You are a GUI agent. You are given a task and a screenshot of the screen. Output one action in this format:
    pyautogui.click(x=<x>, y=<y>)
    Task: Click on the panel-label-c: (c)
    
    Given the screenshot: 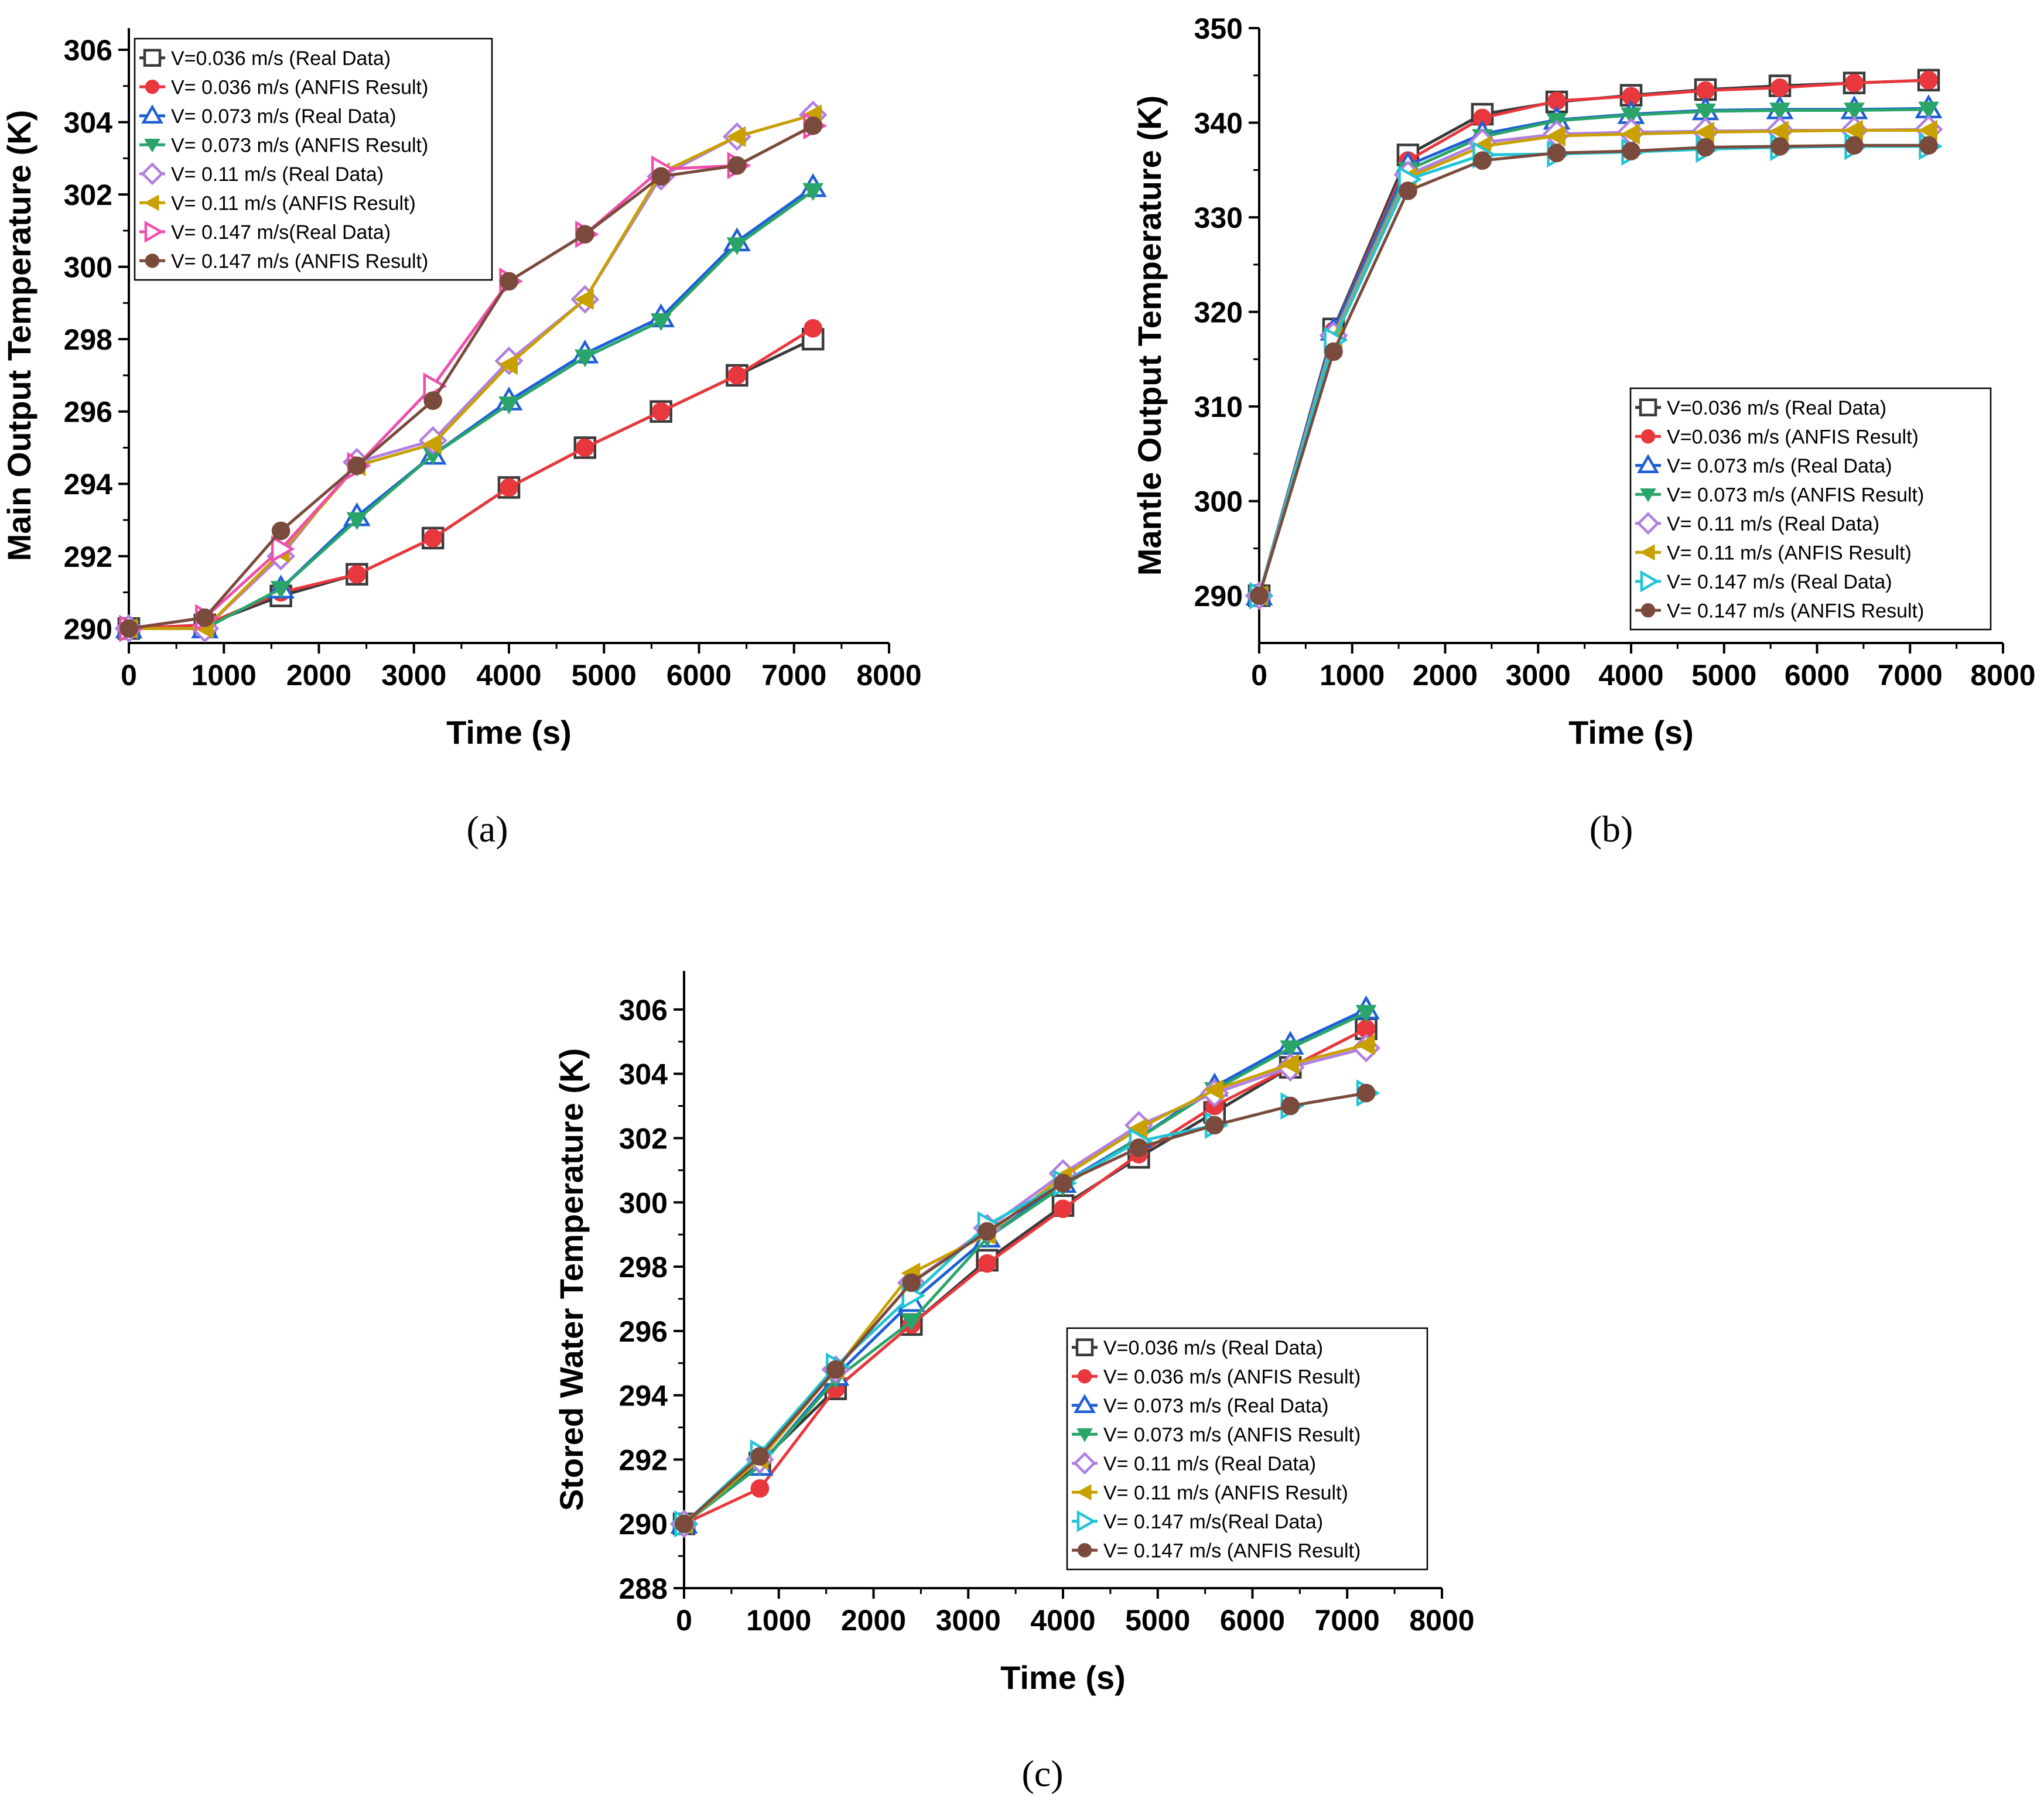 What is the action you would take?
    pyautogui.click(x=1042, y=1774)
    